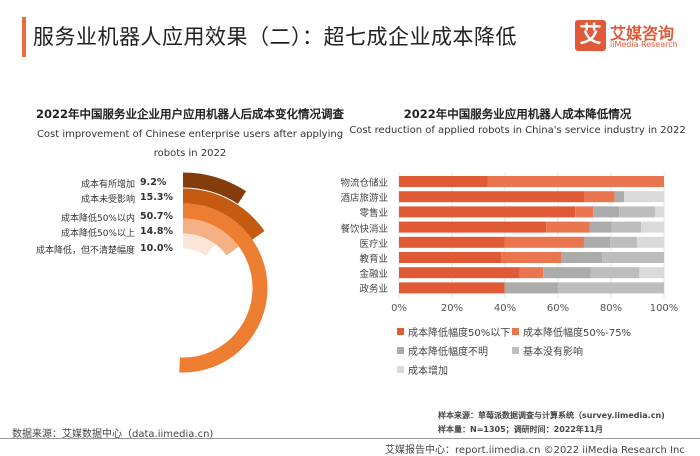 Image resolution: width=700 pixels, height=456 pixels. I want to click on category-label: 酒店旅游业, so click(364, 199).